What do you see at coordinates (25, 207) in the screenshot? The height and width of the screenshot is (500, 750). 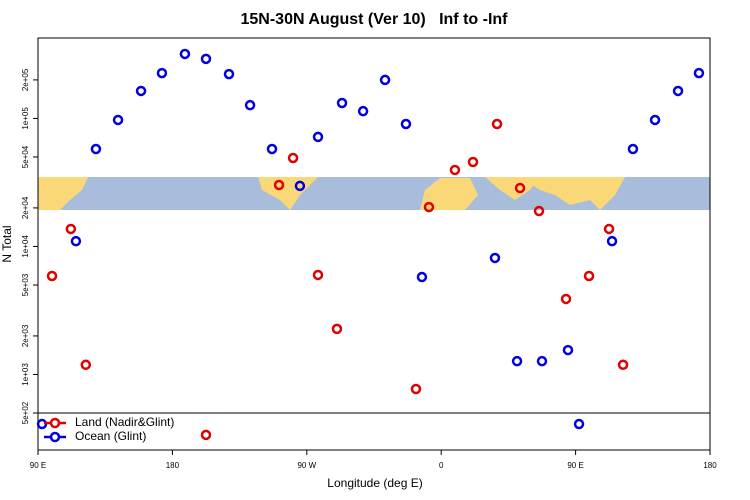 I see `y-tick-label: 2e+04` at bounding box center [25, 207].